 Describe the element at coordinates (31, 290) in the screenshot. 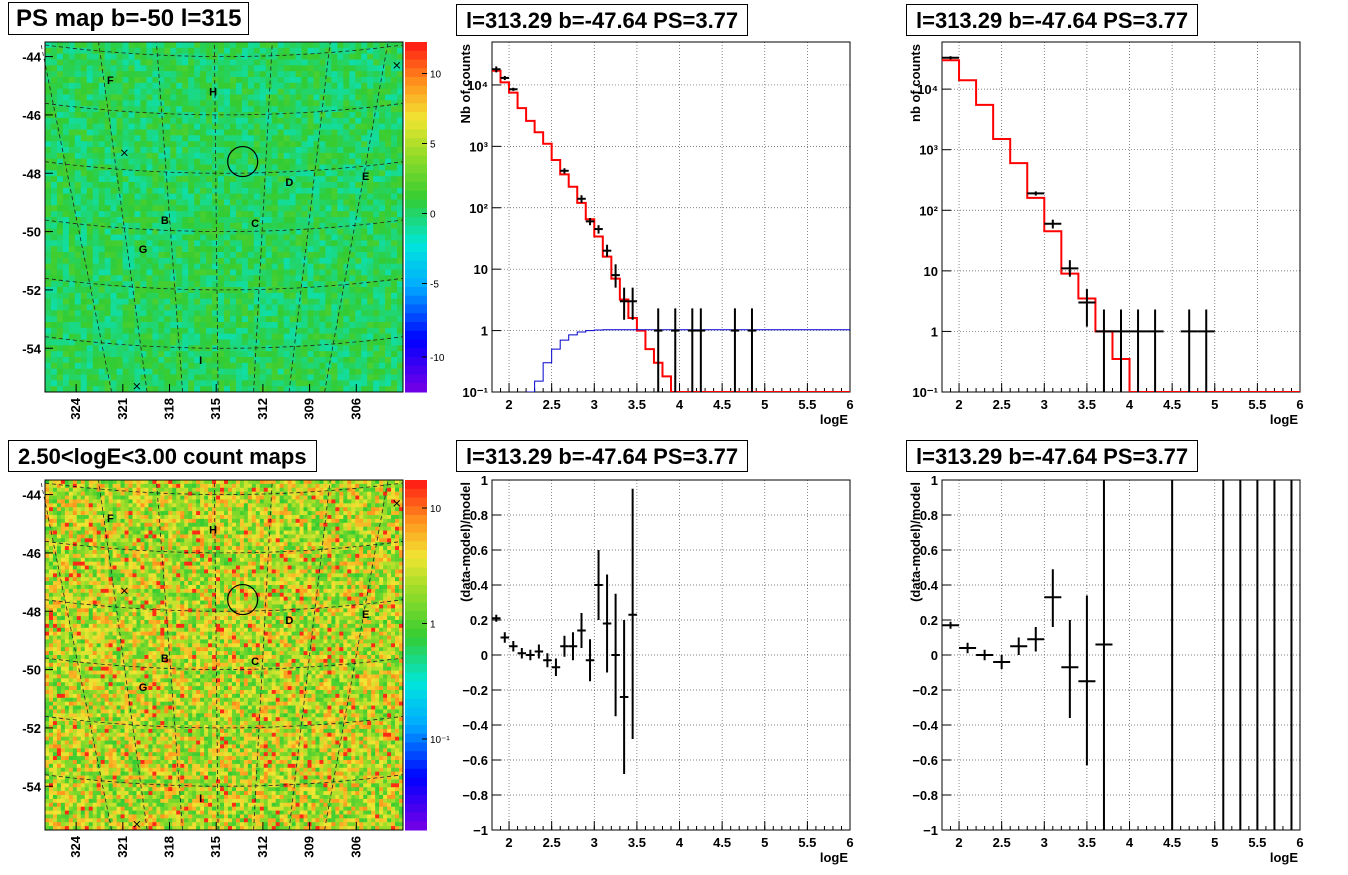

I see `map_top-y-tick: -52` at that location.